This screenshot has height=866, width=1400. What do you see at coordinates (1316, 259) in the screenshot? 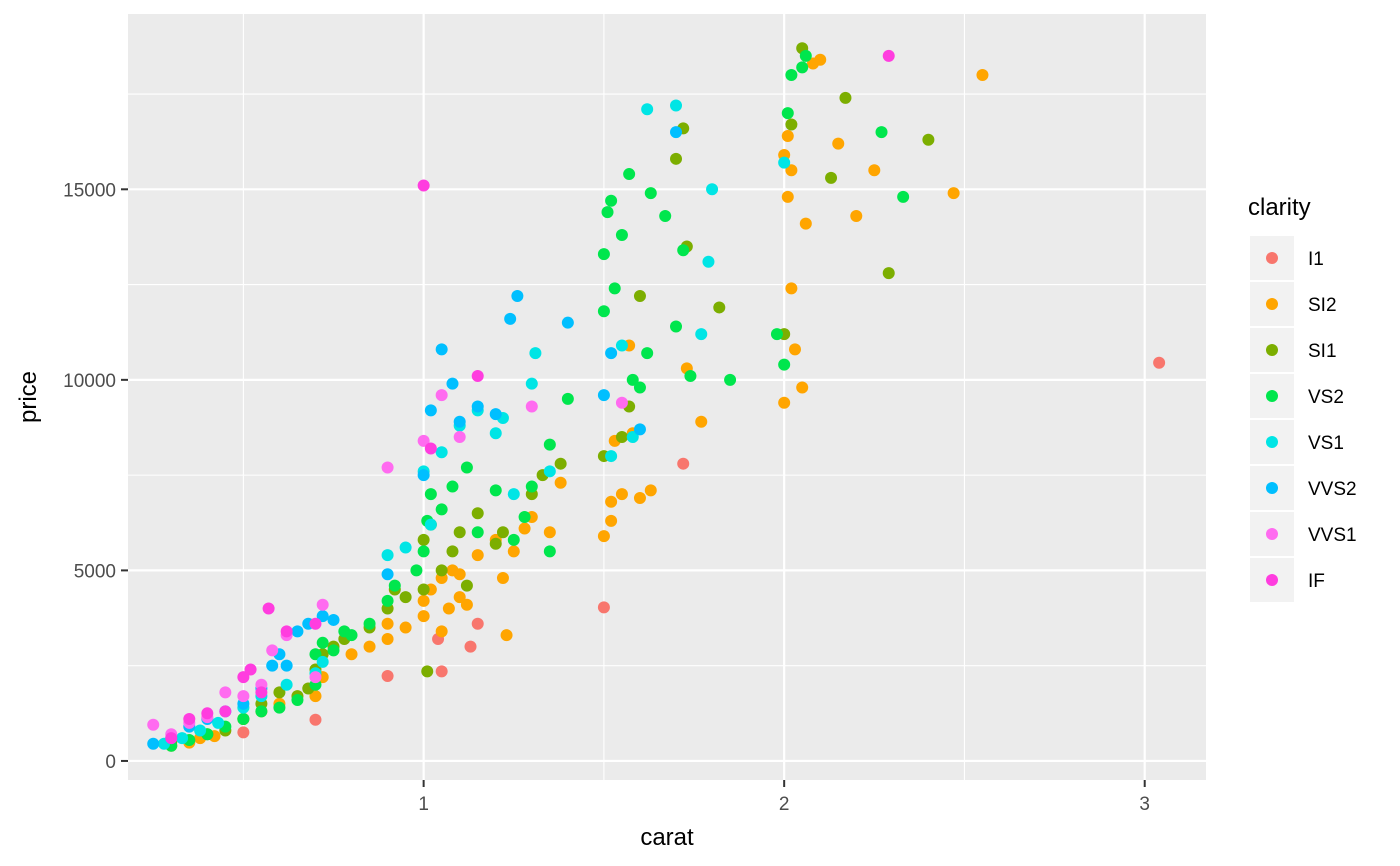
I see `legend-label: I1` at bounding box center [1316, 259].